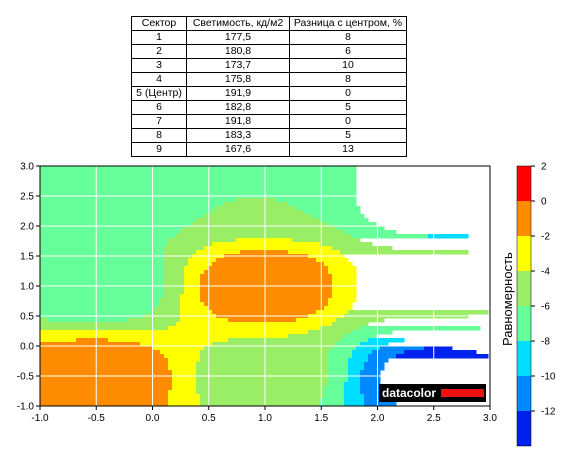 This screenshot has width=563, height=449. What do you see at coordinates (265, 418) in the screenshot?
I see `x-tick-label: 1.0` at bounding box center [265, 418].